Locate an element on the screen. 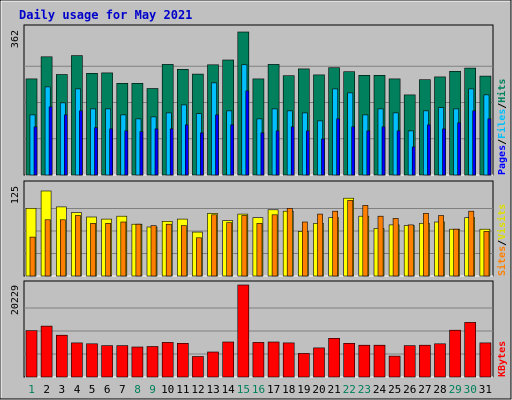 The image size is (512, 400). legend-sites-visits: Sites/Visits is located at coordinates (502, 240).